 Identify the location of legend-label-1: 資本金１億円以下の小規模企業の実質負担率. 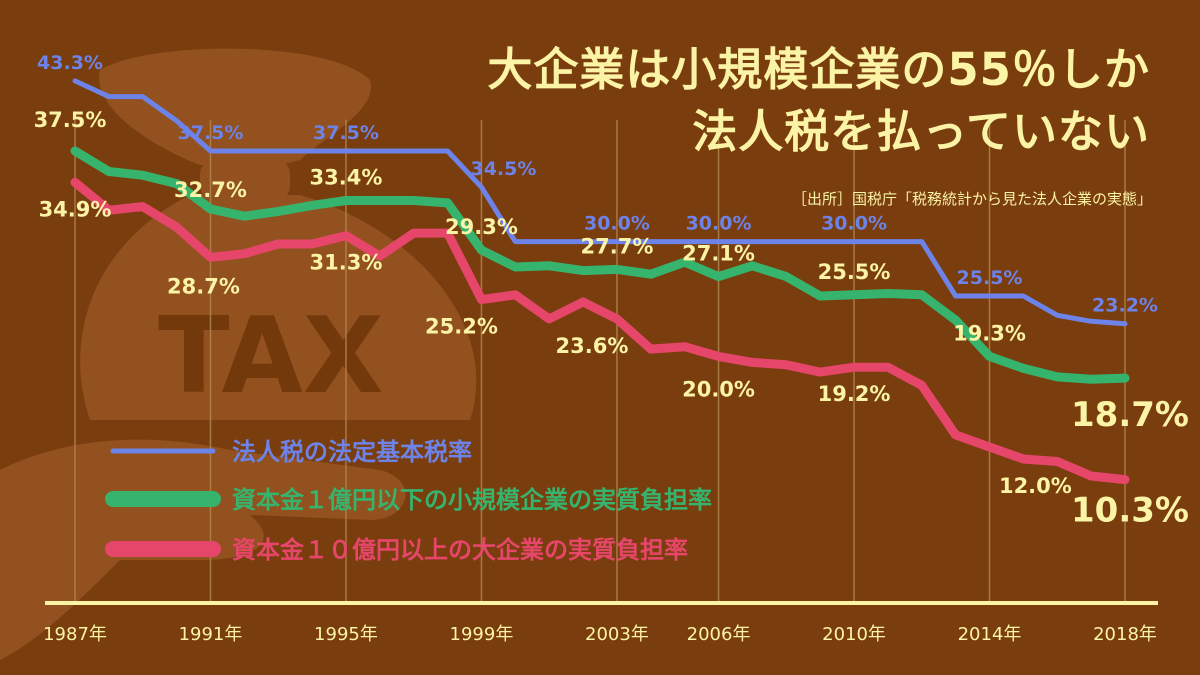
(472, 500).